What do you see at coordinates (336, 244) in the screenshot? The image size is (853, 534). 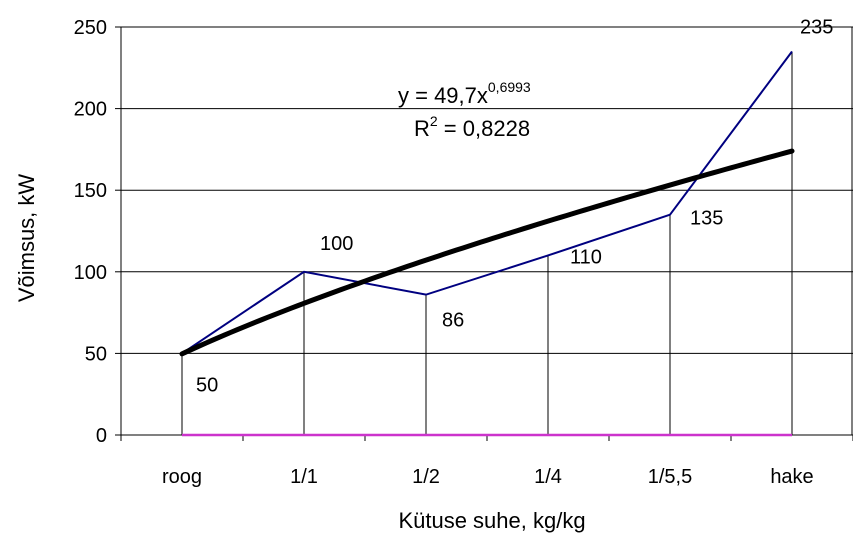 I see `data-label: 100` at bounding box center [336, 244].